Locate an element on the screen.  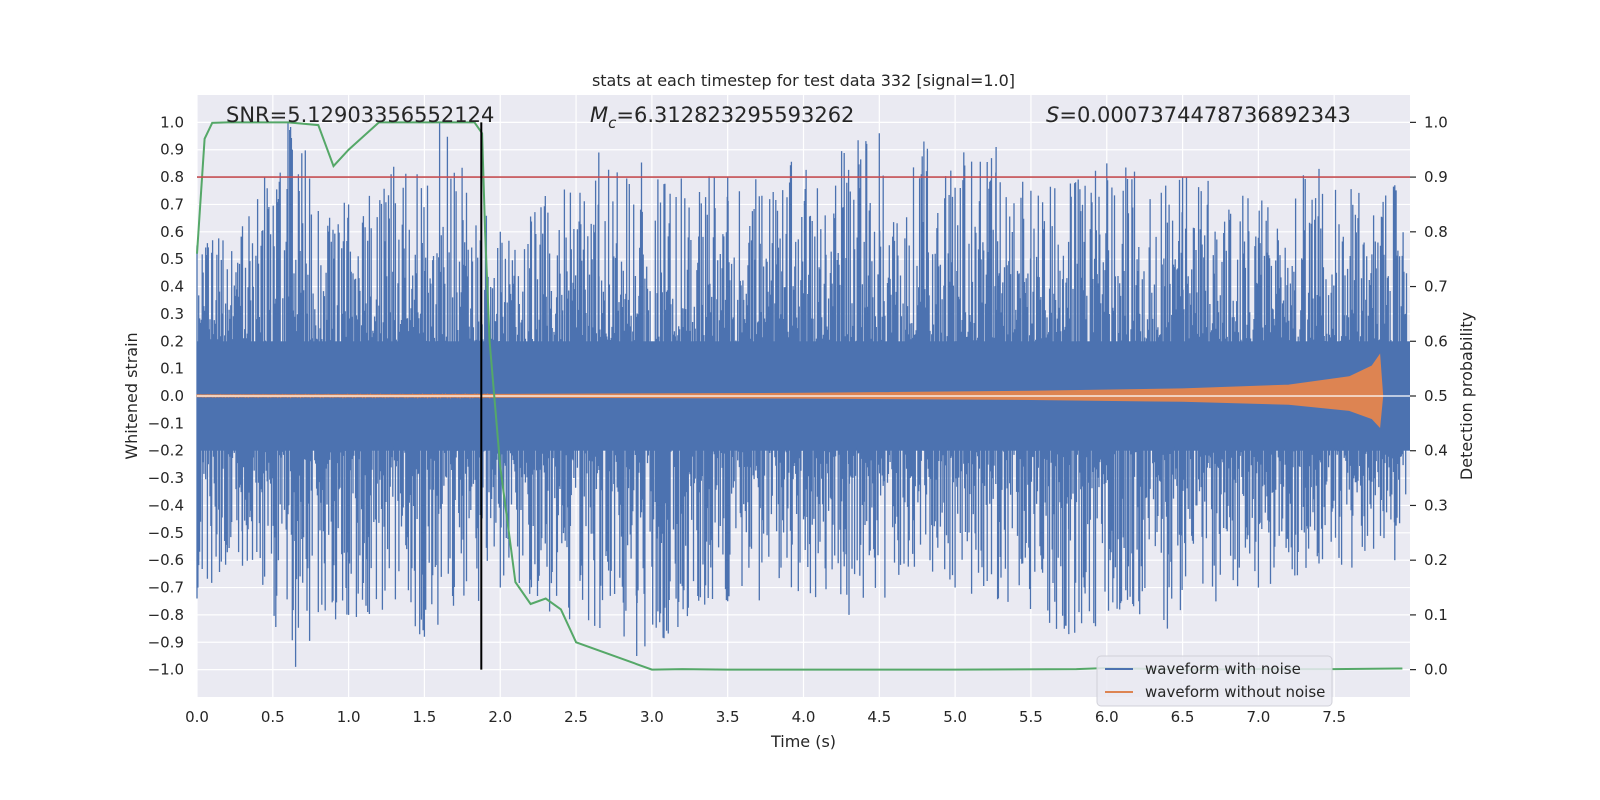
y-tick-label: 0.0 is located at coordinates (172, 396).